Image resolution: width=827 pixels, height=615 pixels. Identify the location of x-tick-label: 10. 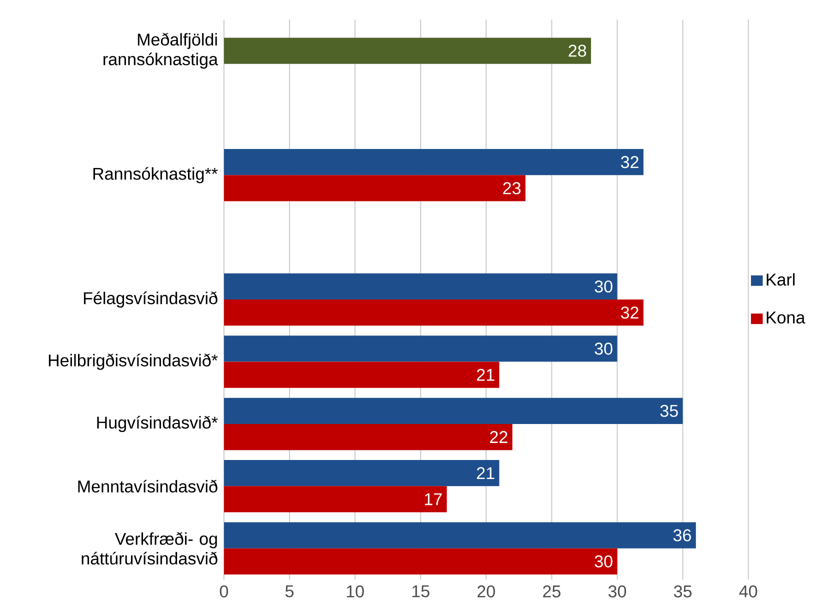
(355, 591).